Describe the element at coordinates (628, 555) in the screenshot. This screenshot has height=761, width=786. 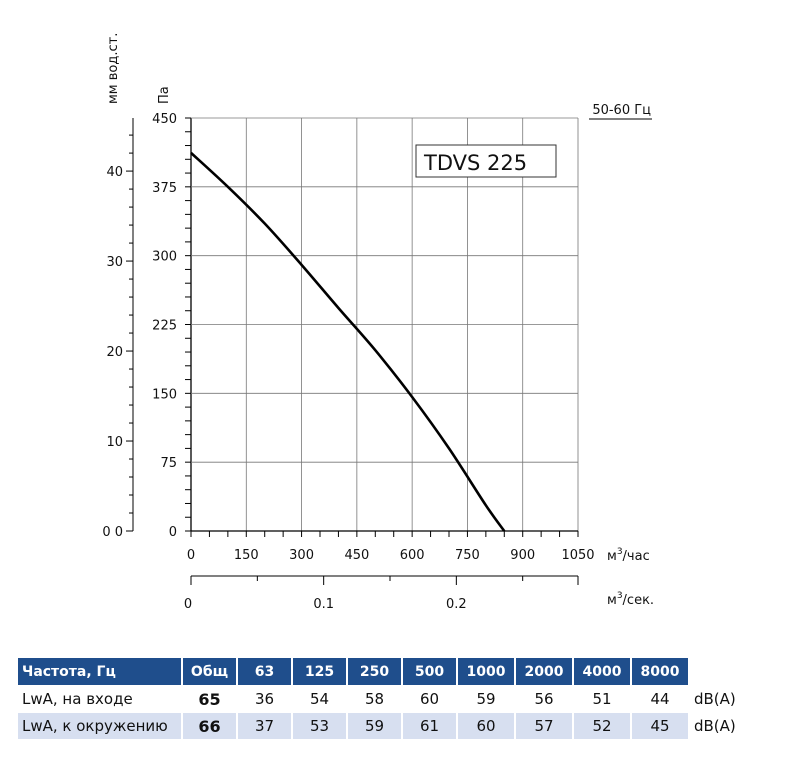
I see `x-axis-title: м3/час` at that location.